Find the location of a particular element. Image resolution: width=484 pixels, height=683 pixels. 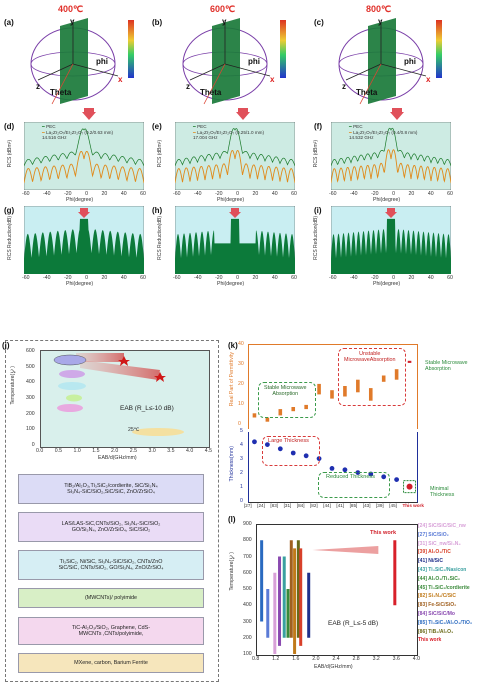

legend-item: [31] SiC_nw/Si₃N₄ is located at coordinates (439, 543).